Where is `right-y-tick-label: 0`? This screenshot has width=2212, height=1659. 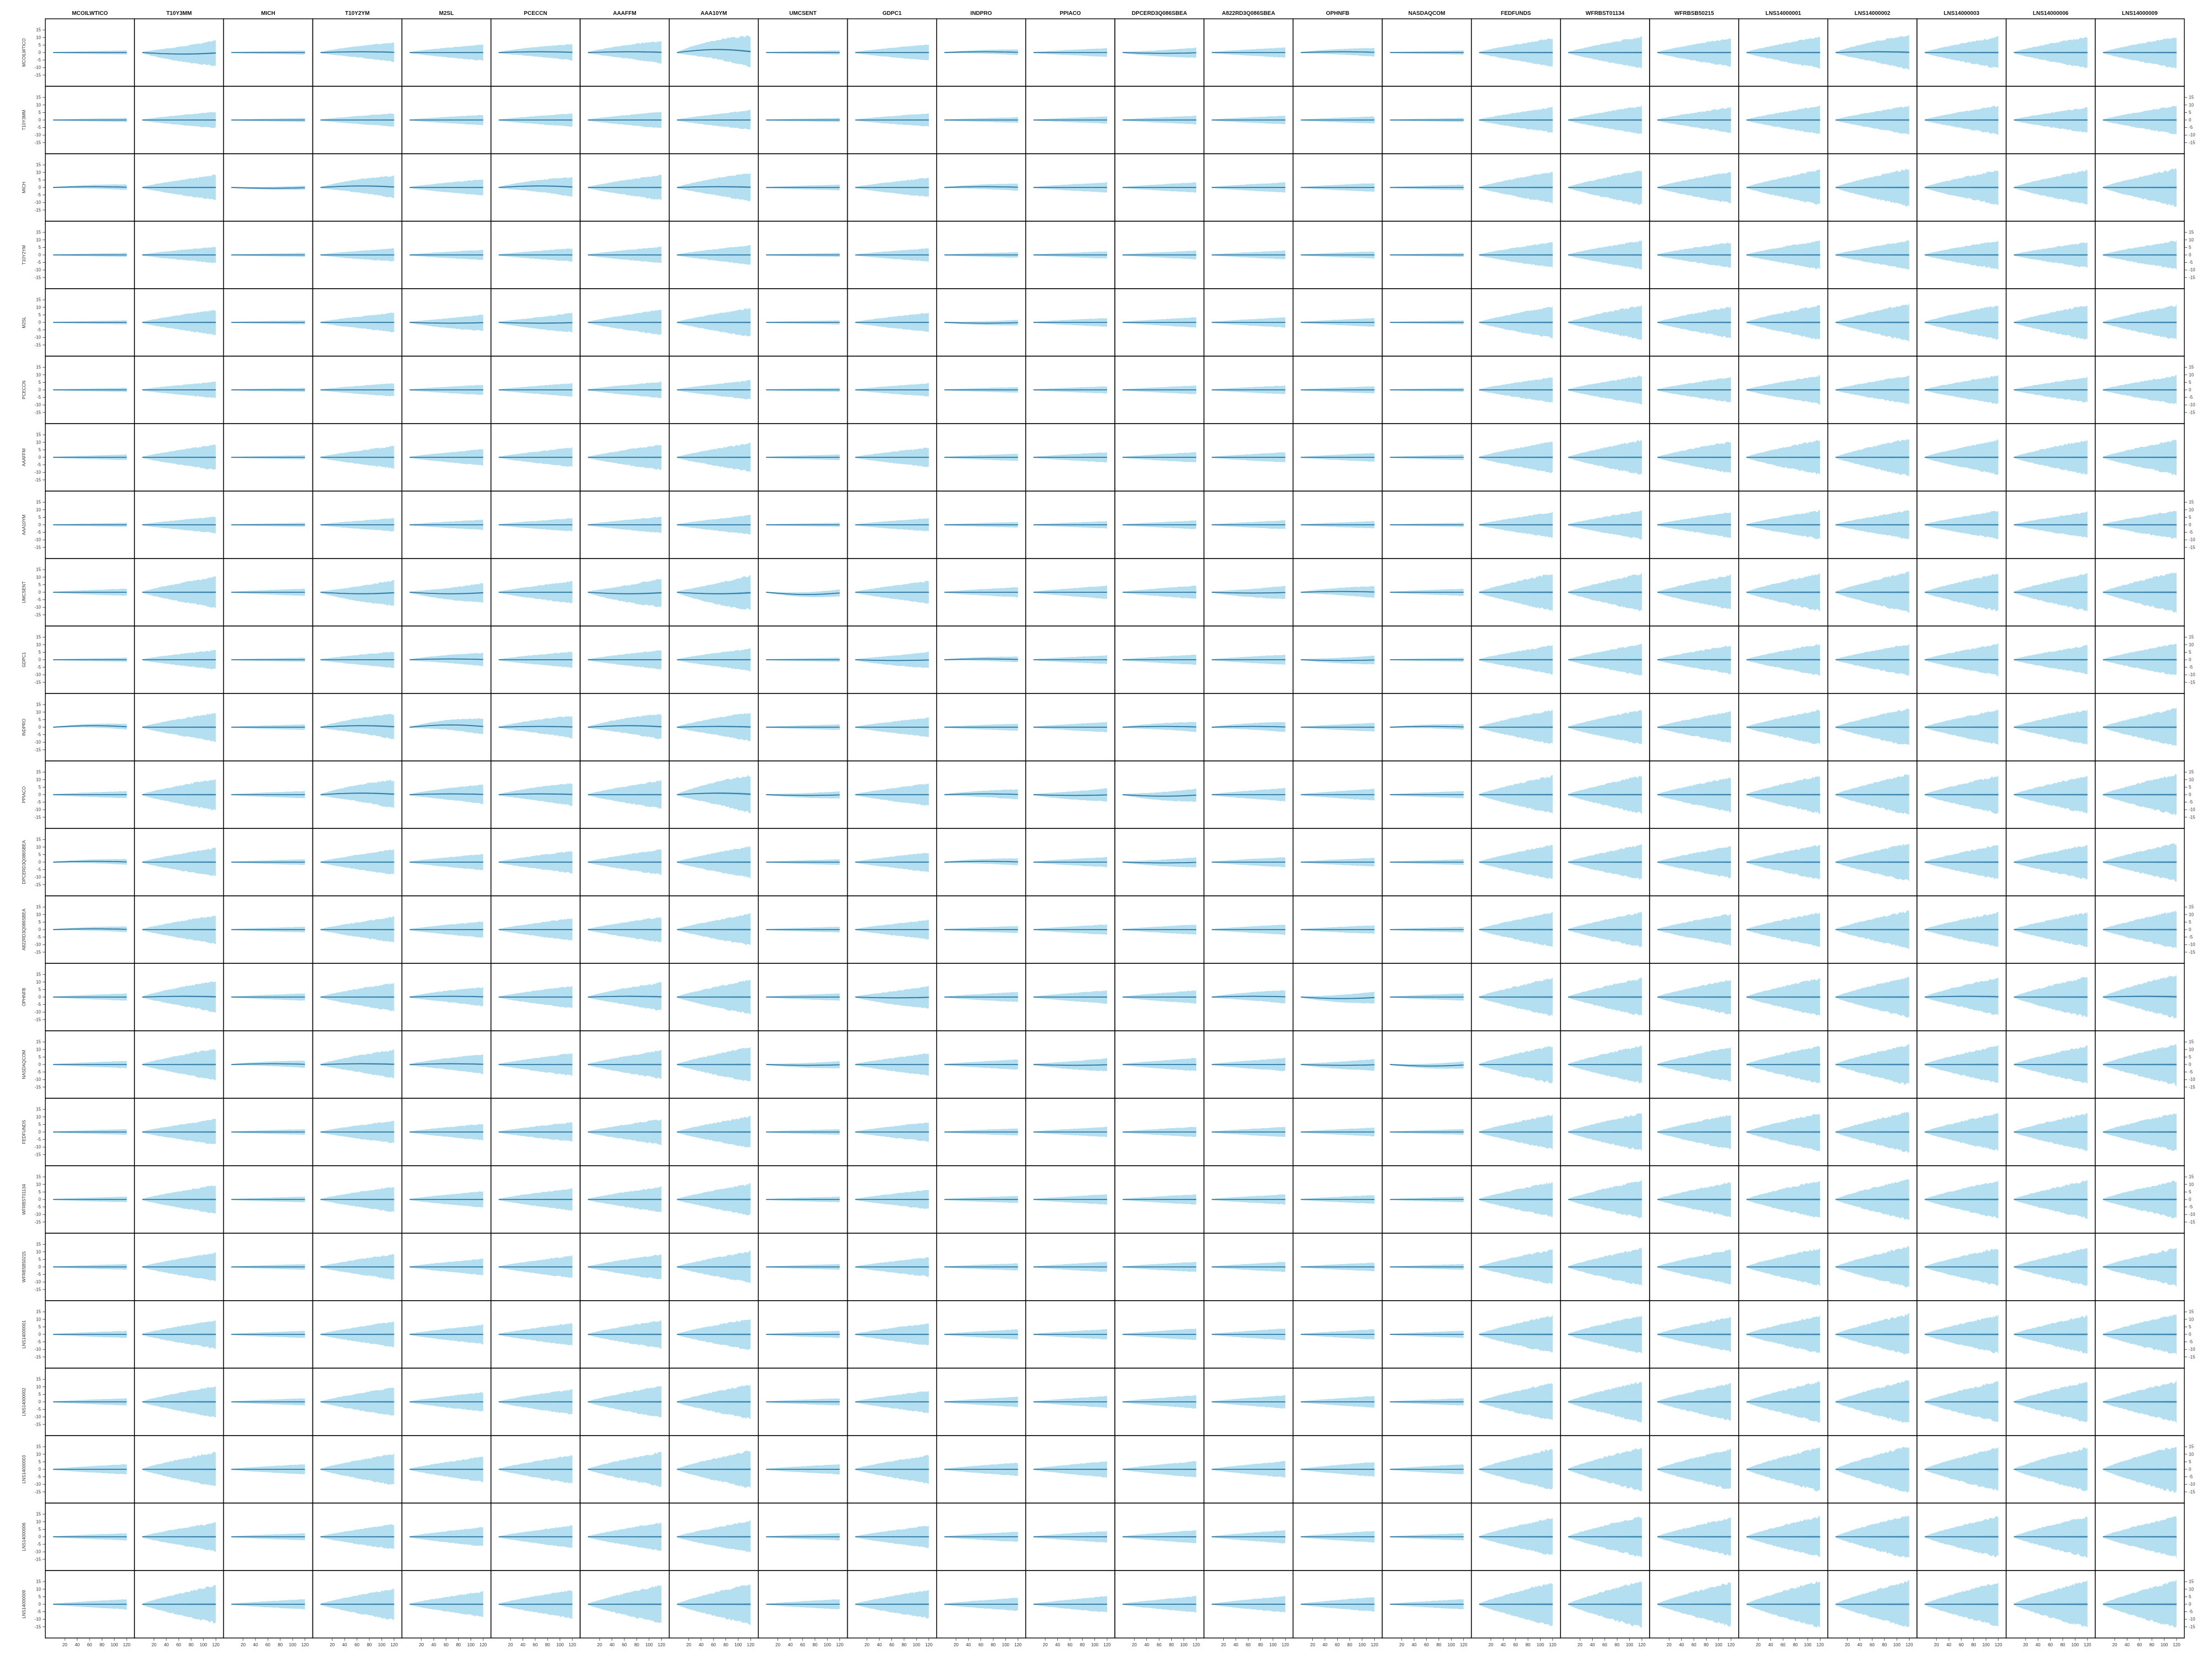
right-y-tick-label: 0 is located at coordinates (2191, 256).